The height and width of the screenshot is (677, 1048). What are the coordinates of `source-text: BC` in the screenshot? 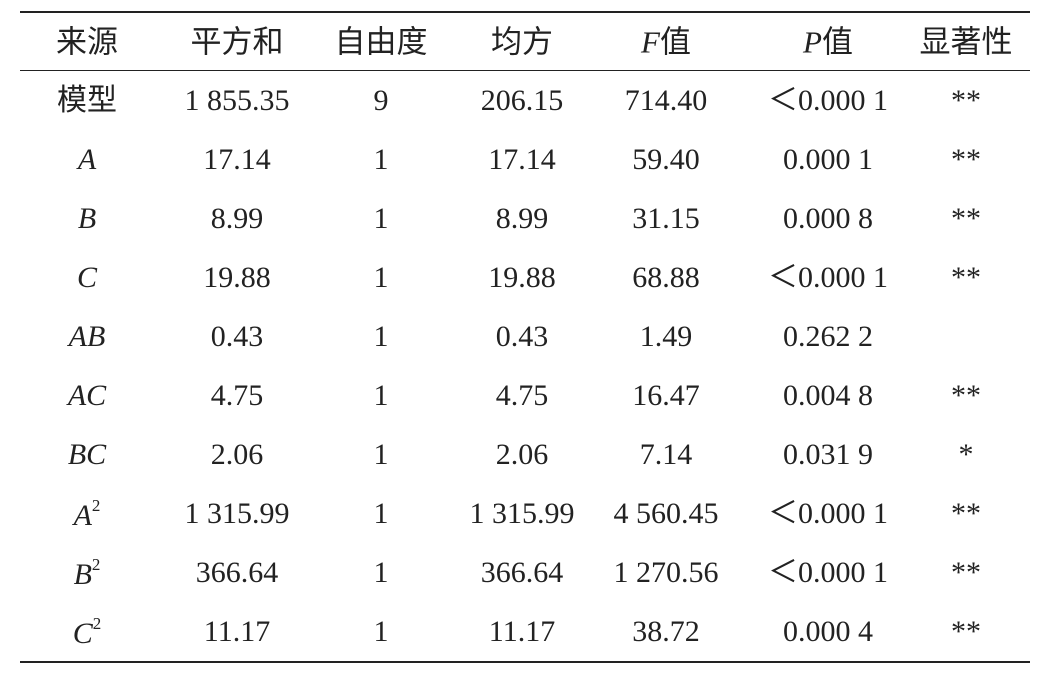 It's located at (87, 454).